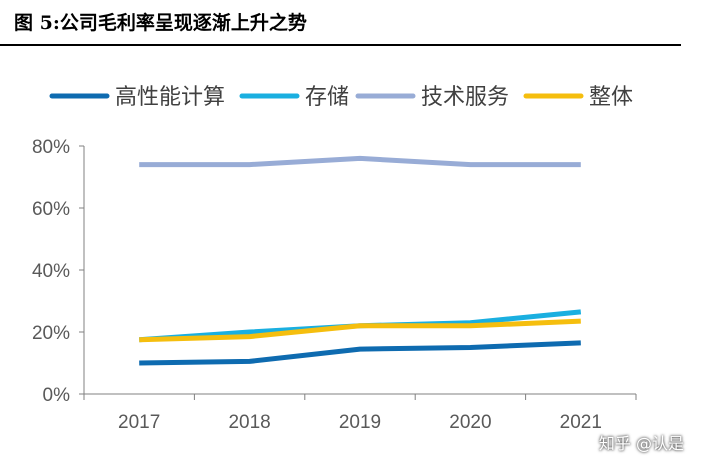 Image resolution: width=702 pixels, height=464 pixels. I want to click on legend-label: 存储, so click(327, 97).